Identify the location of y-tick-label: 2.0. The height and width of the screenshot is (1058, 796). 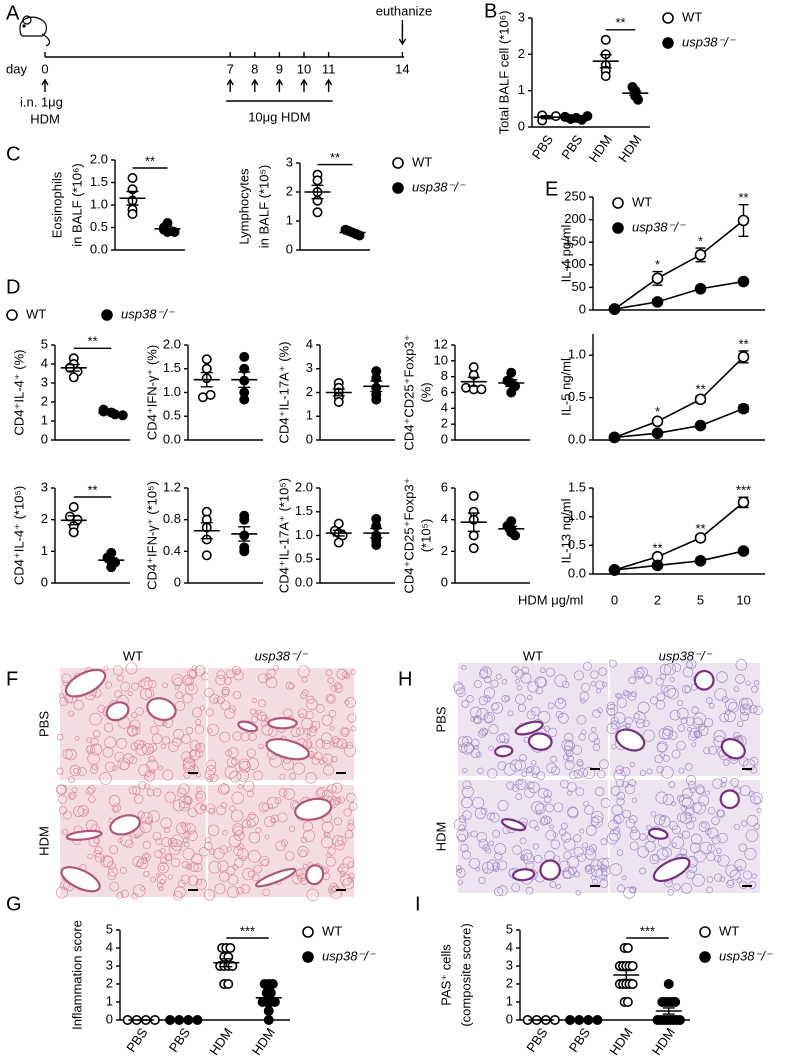
(304, 486).